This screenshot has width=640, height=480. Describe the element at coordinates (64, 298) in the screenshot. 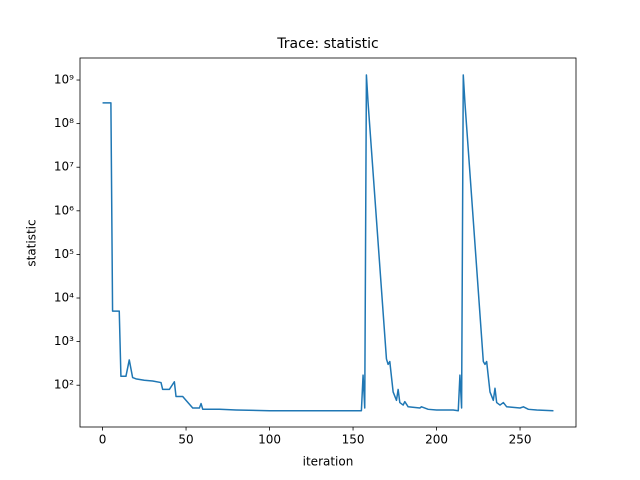

I see `y-tick-label: 10⁴` at that location.